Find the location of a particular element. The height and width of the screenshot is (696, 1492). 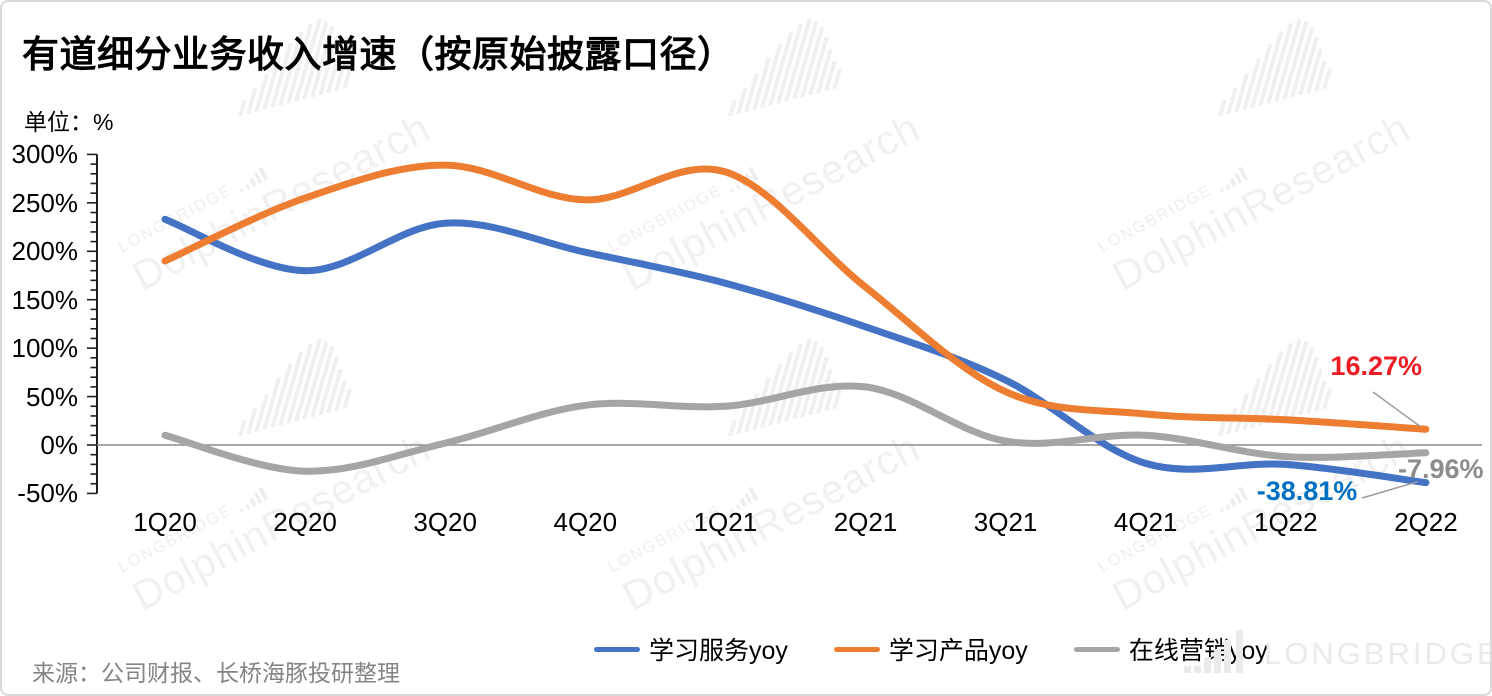

y-tick-label: 300% is located at coordinates (45, 154).